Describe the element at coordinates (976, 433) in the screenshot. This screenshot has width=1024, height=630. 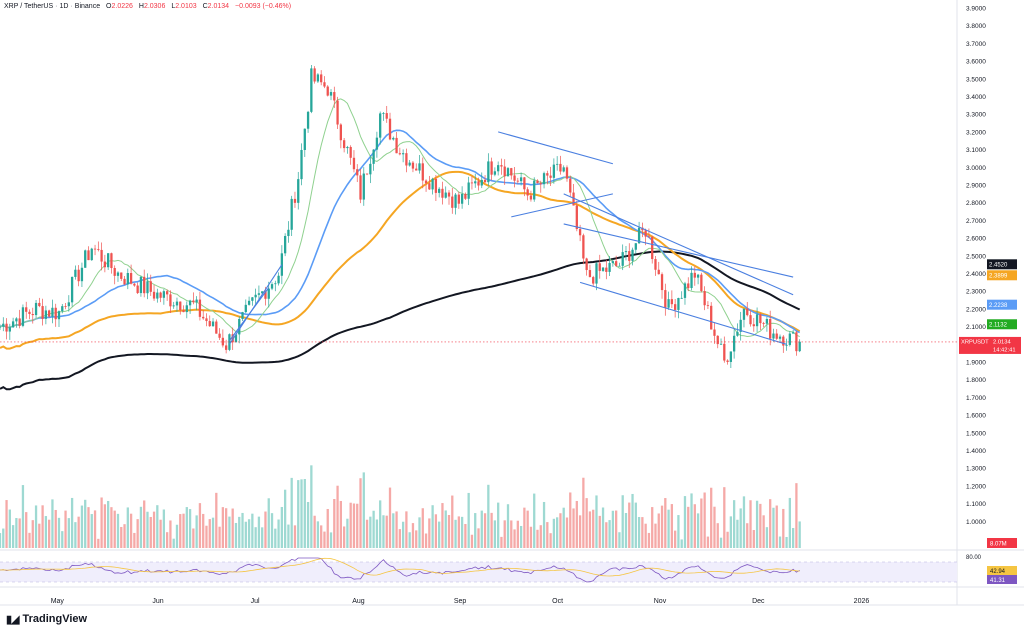
I see `y-tick-label: 1.5000` at that location.